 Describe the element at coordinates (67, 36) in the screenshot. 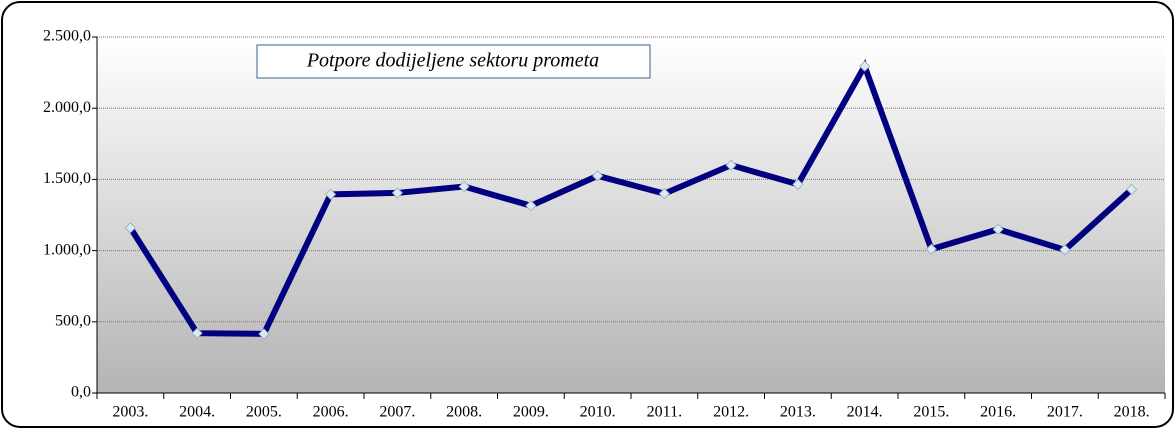

I see `y-tick-label: 2.500,0` at that location.